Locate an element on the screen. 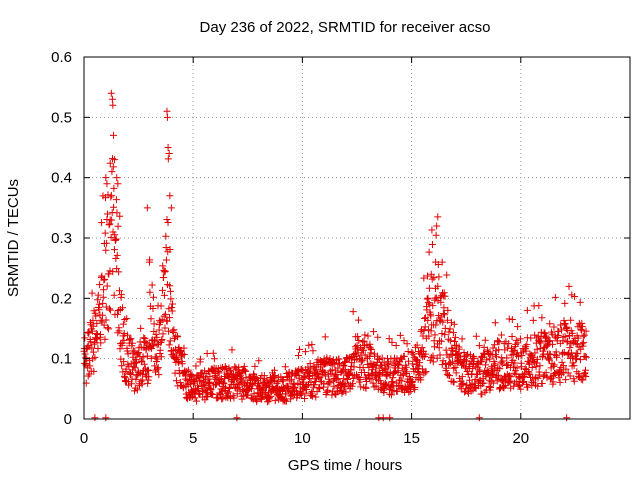 The image size is (640, 480). y-tick-label: 0.1 is located at coordinates (61, 359).